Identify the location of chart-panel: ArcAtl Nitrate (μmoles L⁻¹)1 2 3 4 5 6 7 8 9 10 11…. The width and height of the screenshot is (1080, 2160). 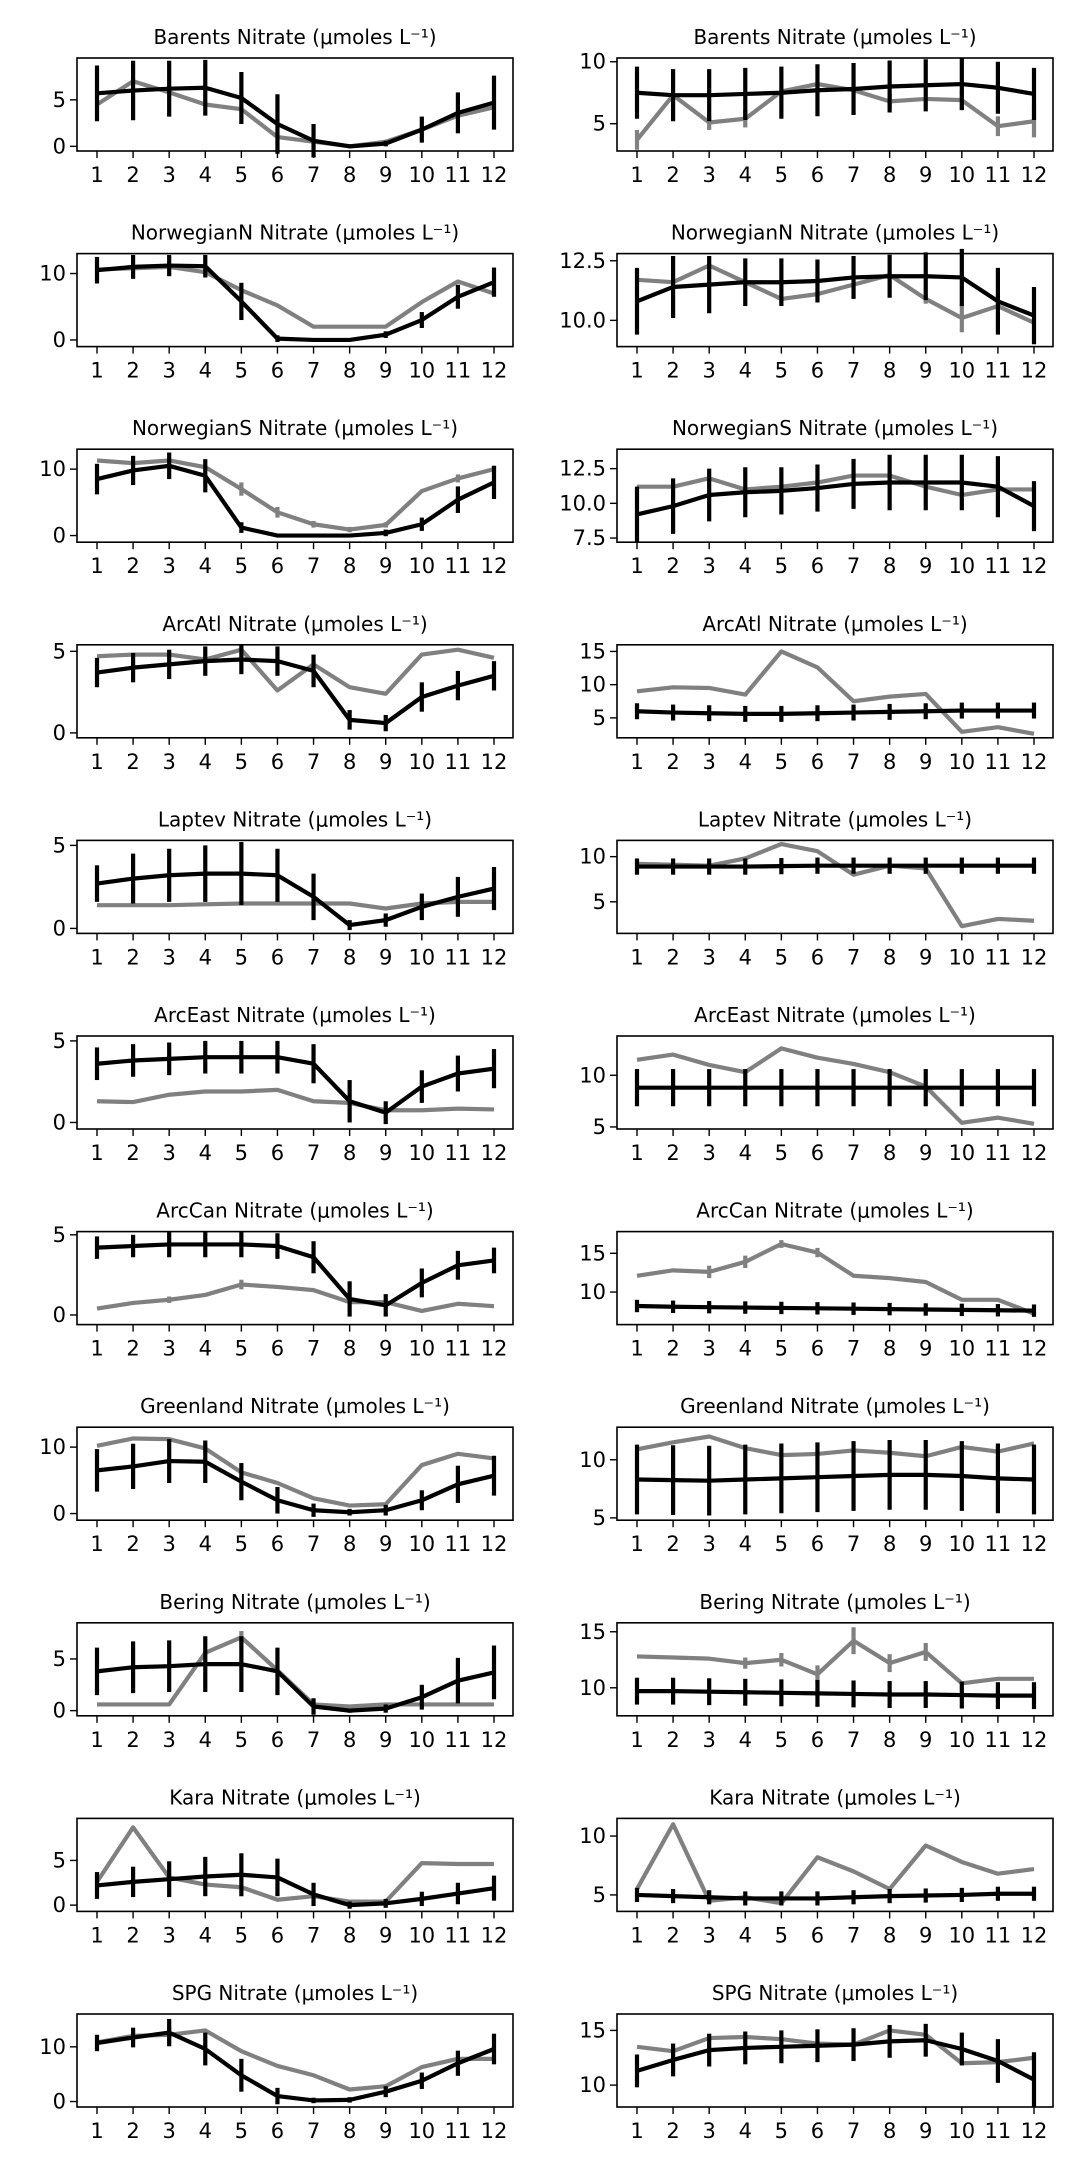
(816, 693).